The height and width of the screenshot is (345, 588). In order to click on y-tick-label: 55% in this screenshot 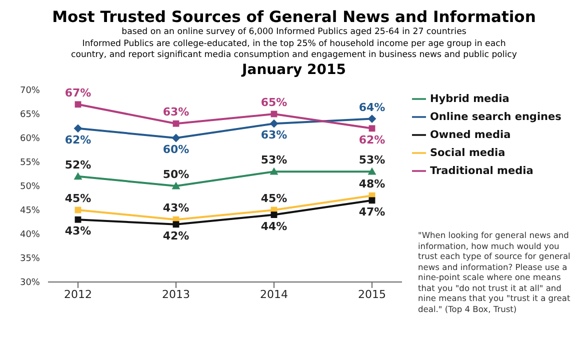, I will do `click(30, 163)`.